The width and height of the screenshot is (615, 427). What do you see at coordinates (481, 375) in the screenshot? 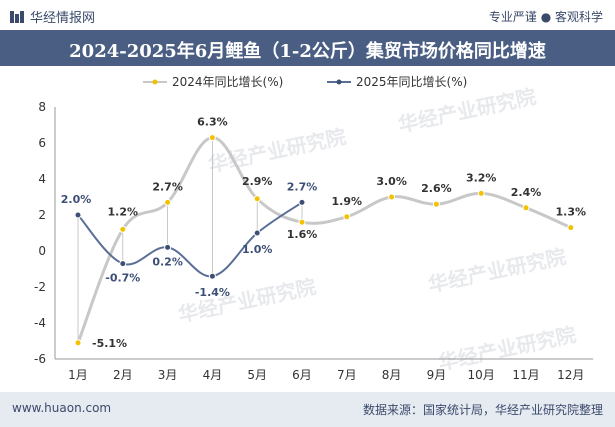
I see `x-tick-label: 10月` at bounding box center [481, 375].